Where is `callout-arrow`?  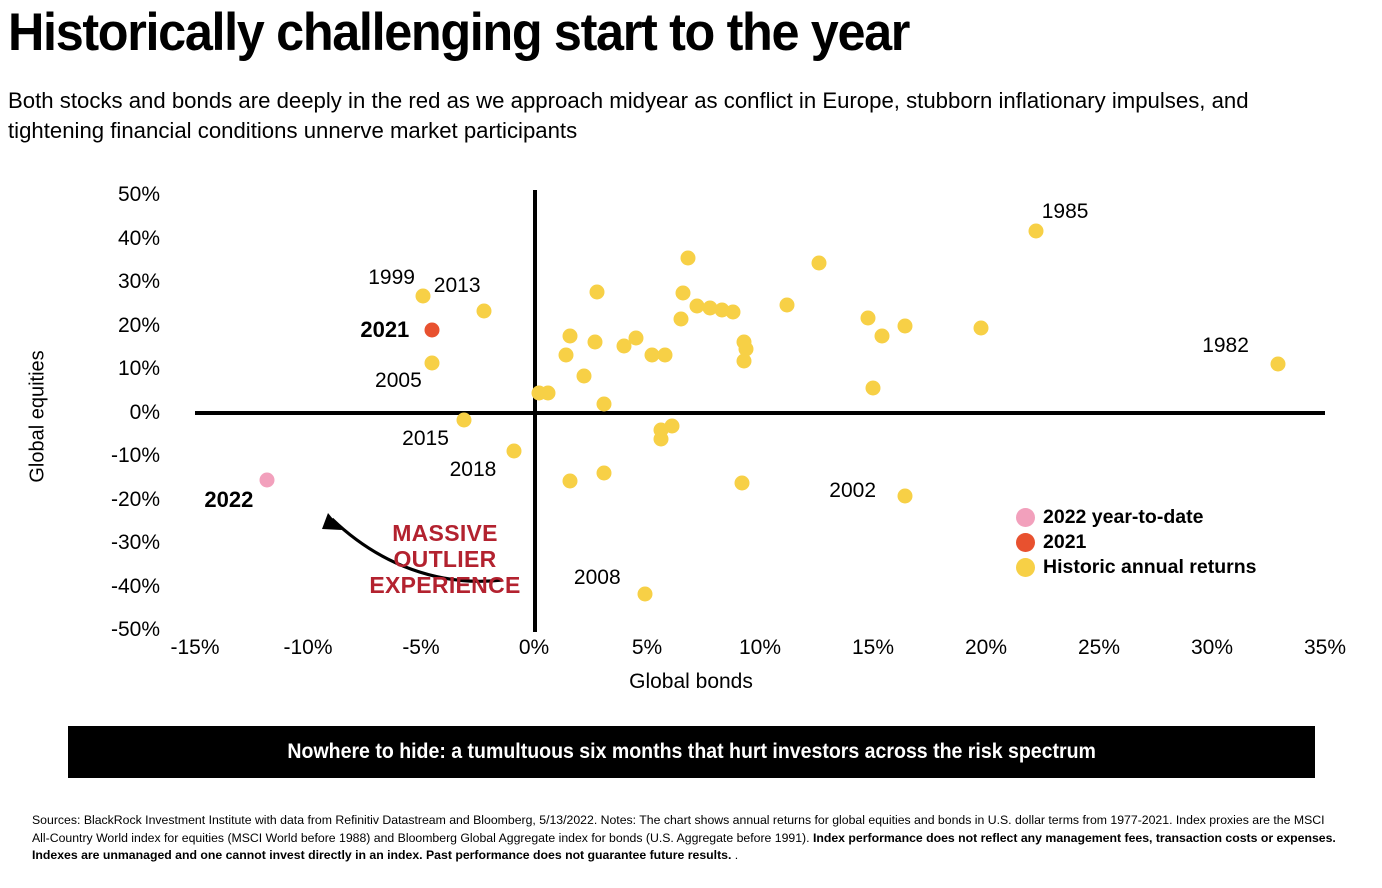
callout-arrow is located at coordinates (412, 548).